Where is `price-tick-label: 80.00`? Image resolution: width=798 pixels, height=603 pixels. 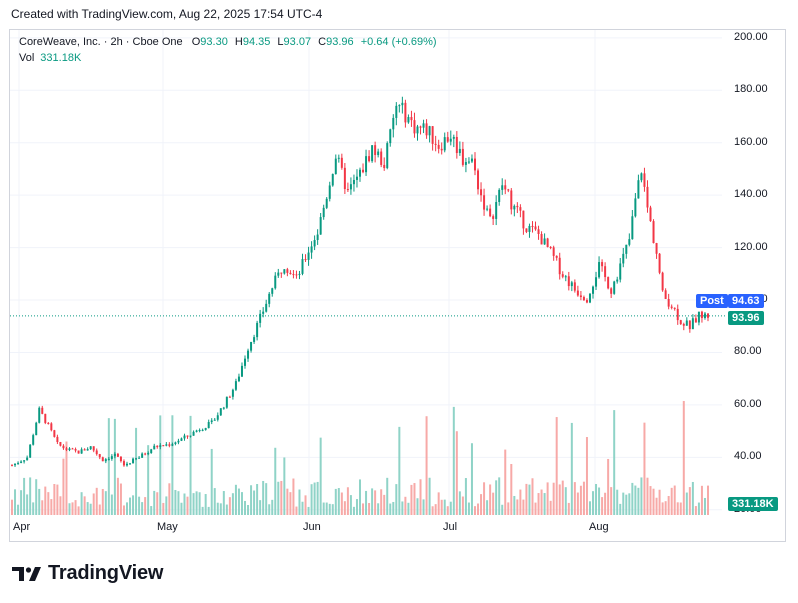 price-tick-label: 80.00 is located at coordinates (748, 351).